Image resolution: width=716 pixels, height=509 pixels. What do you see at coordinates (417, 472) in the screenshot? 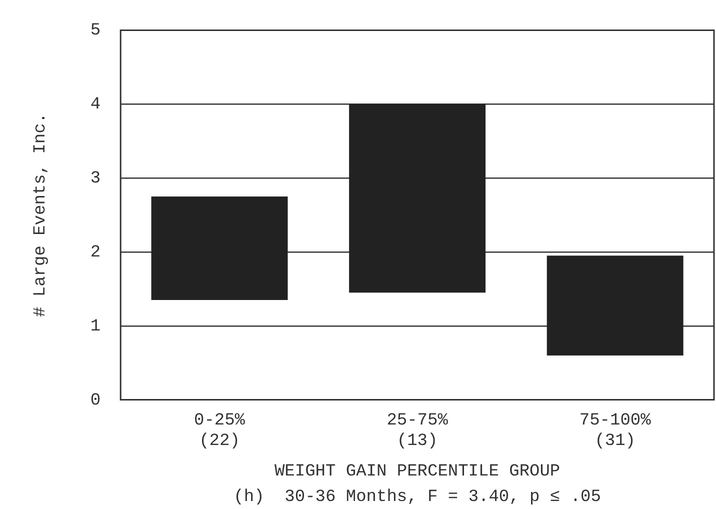
I see `x-axis-title: WEIGHT GAIN PERCENTILE GROUP` at bounding box center [417, 472].